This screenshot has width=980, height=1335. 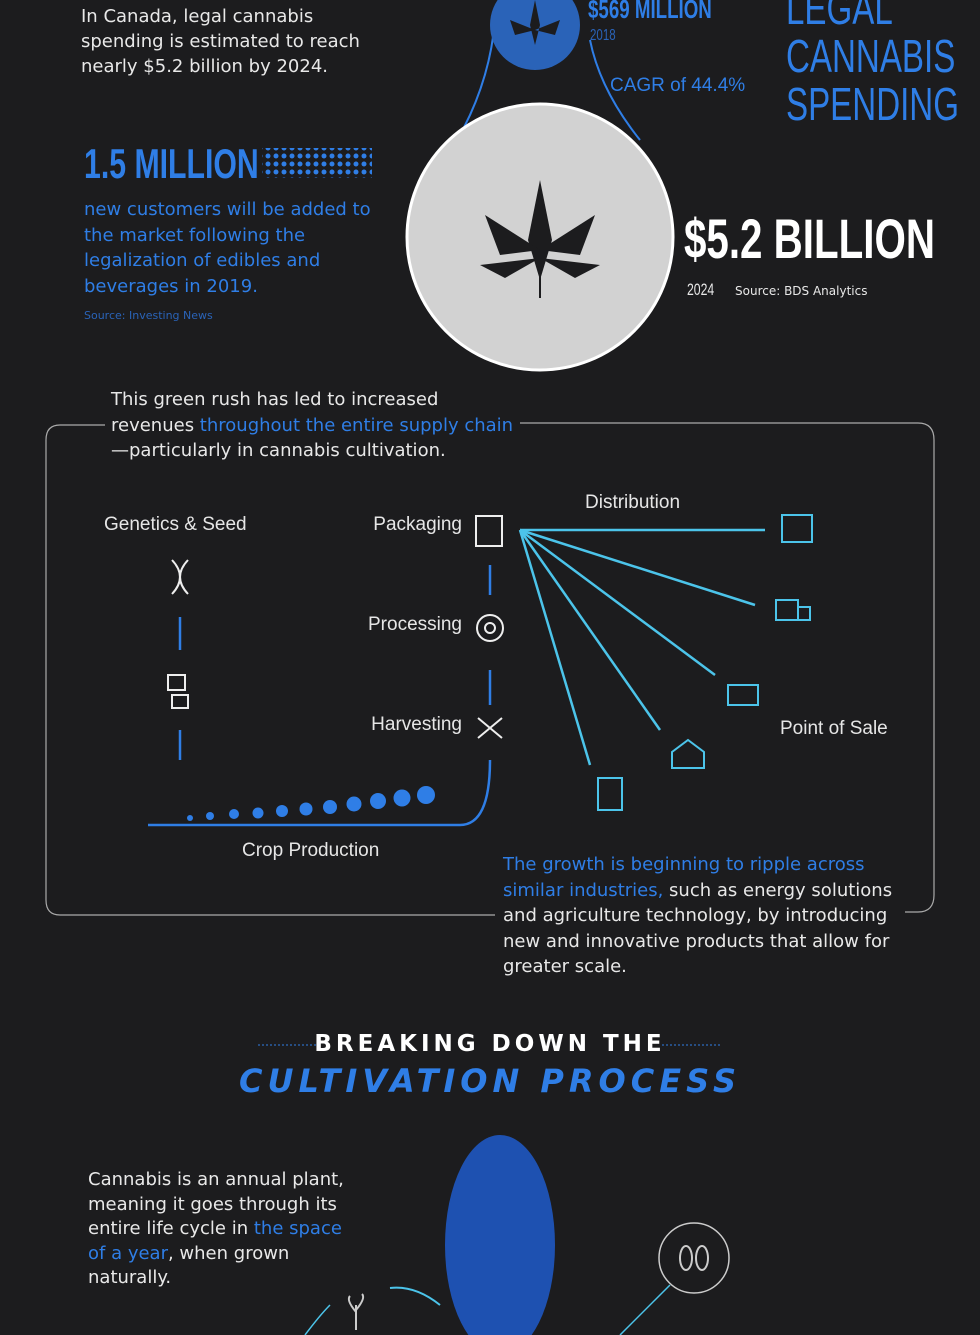 I want to click on people-icons, so click(x=317, y=163).